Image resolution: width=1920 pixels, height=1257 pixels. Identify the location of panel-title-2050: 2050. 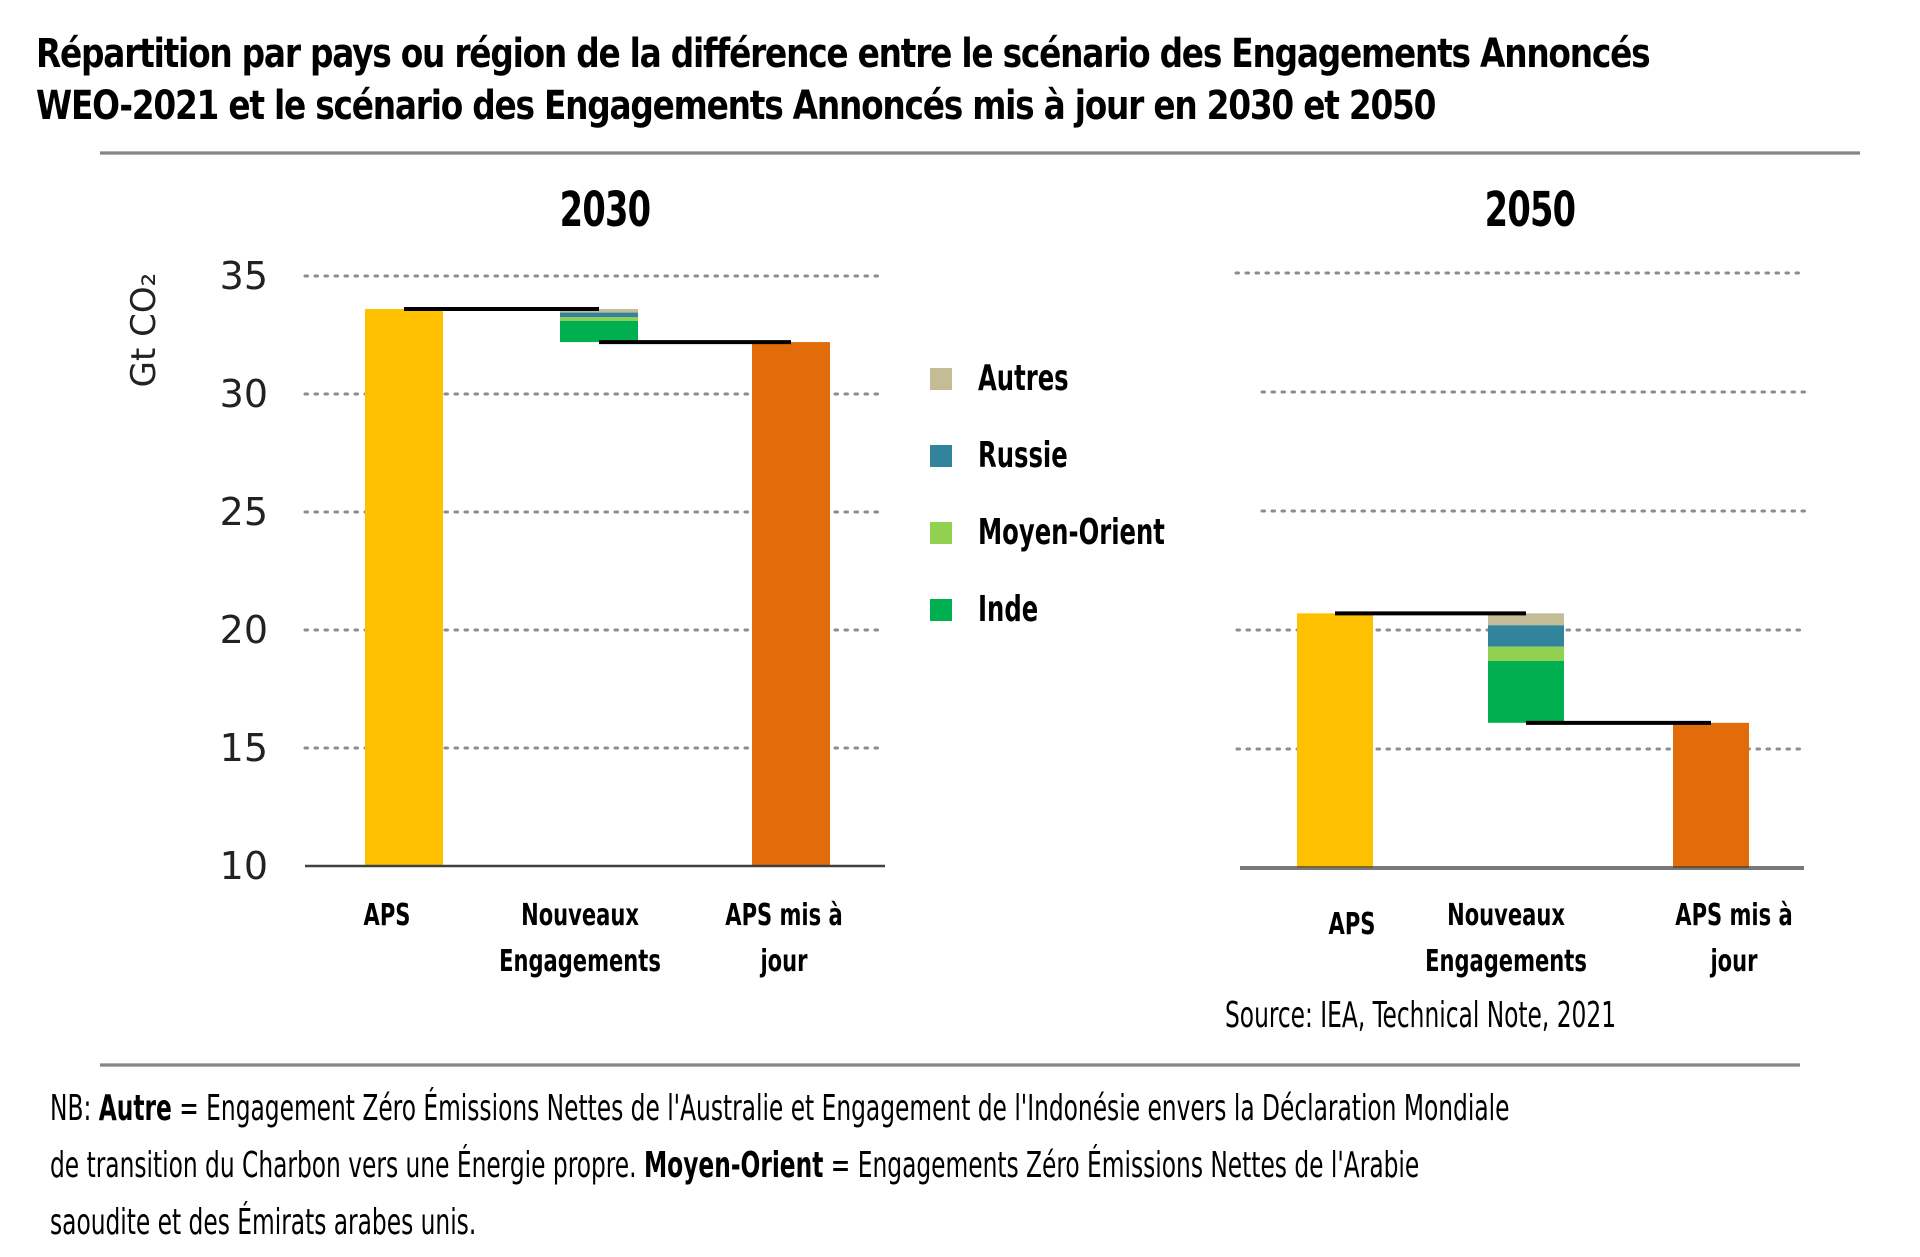
(1530, 210).